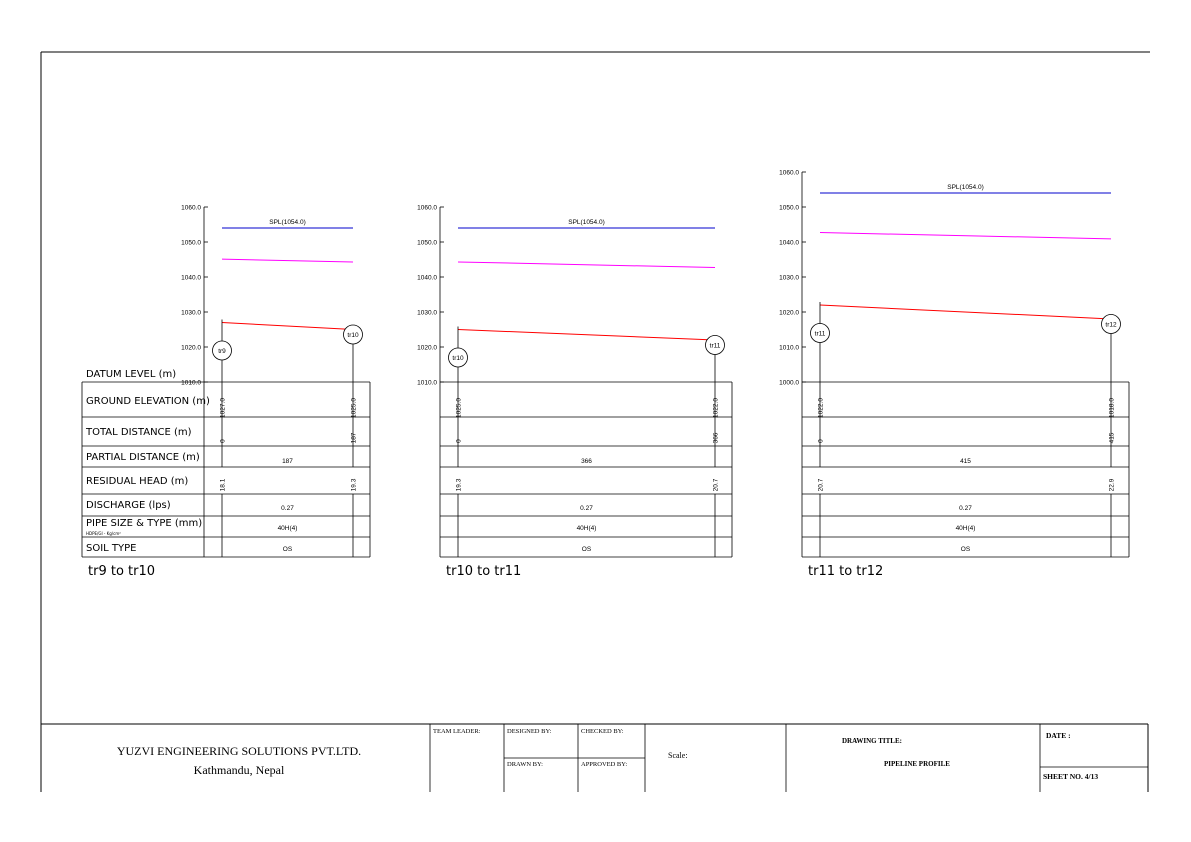  Describe the element at coordinates (223, 484) in the screenshot. I see `residual-head-value: 18.1` at that location.